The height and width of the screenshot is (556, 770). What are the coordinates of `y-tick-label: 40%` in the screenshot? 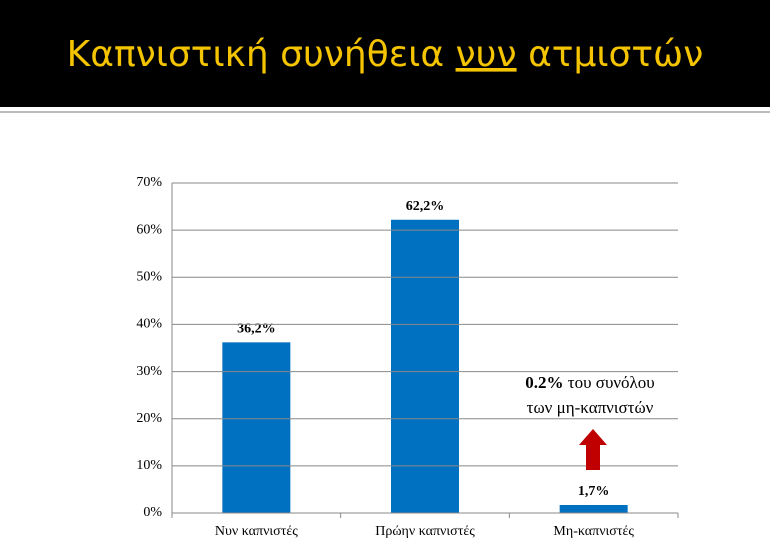 It's located at (149, 324).